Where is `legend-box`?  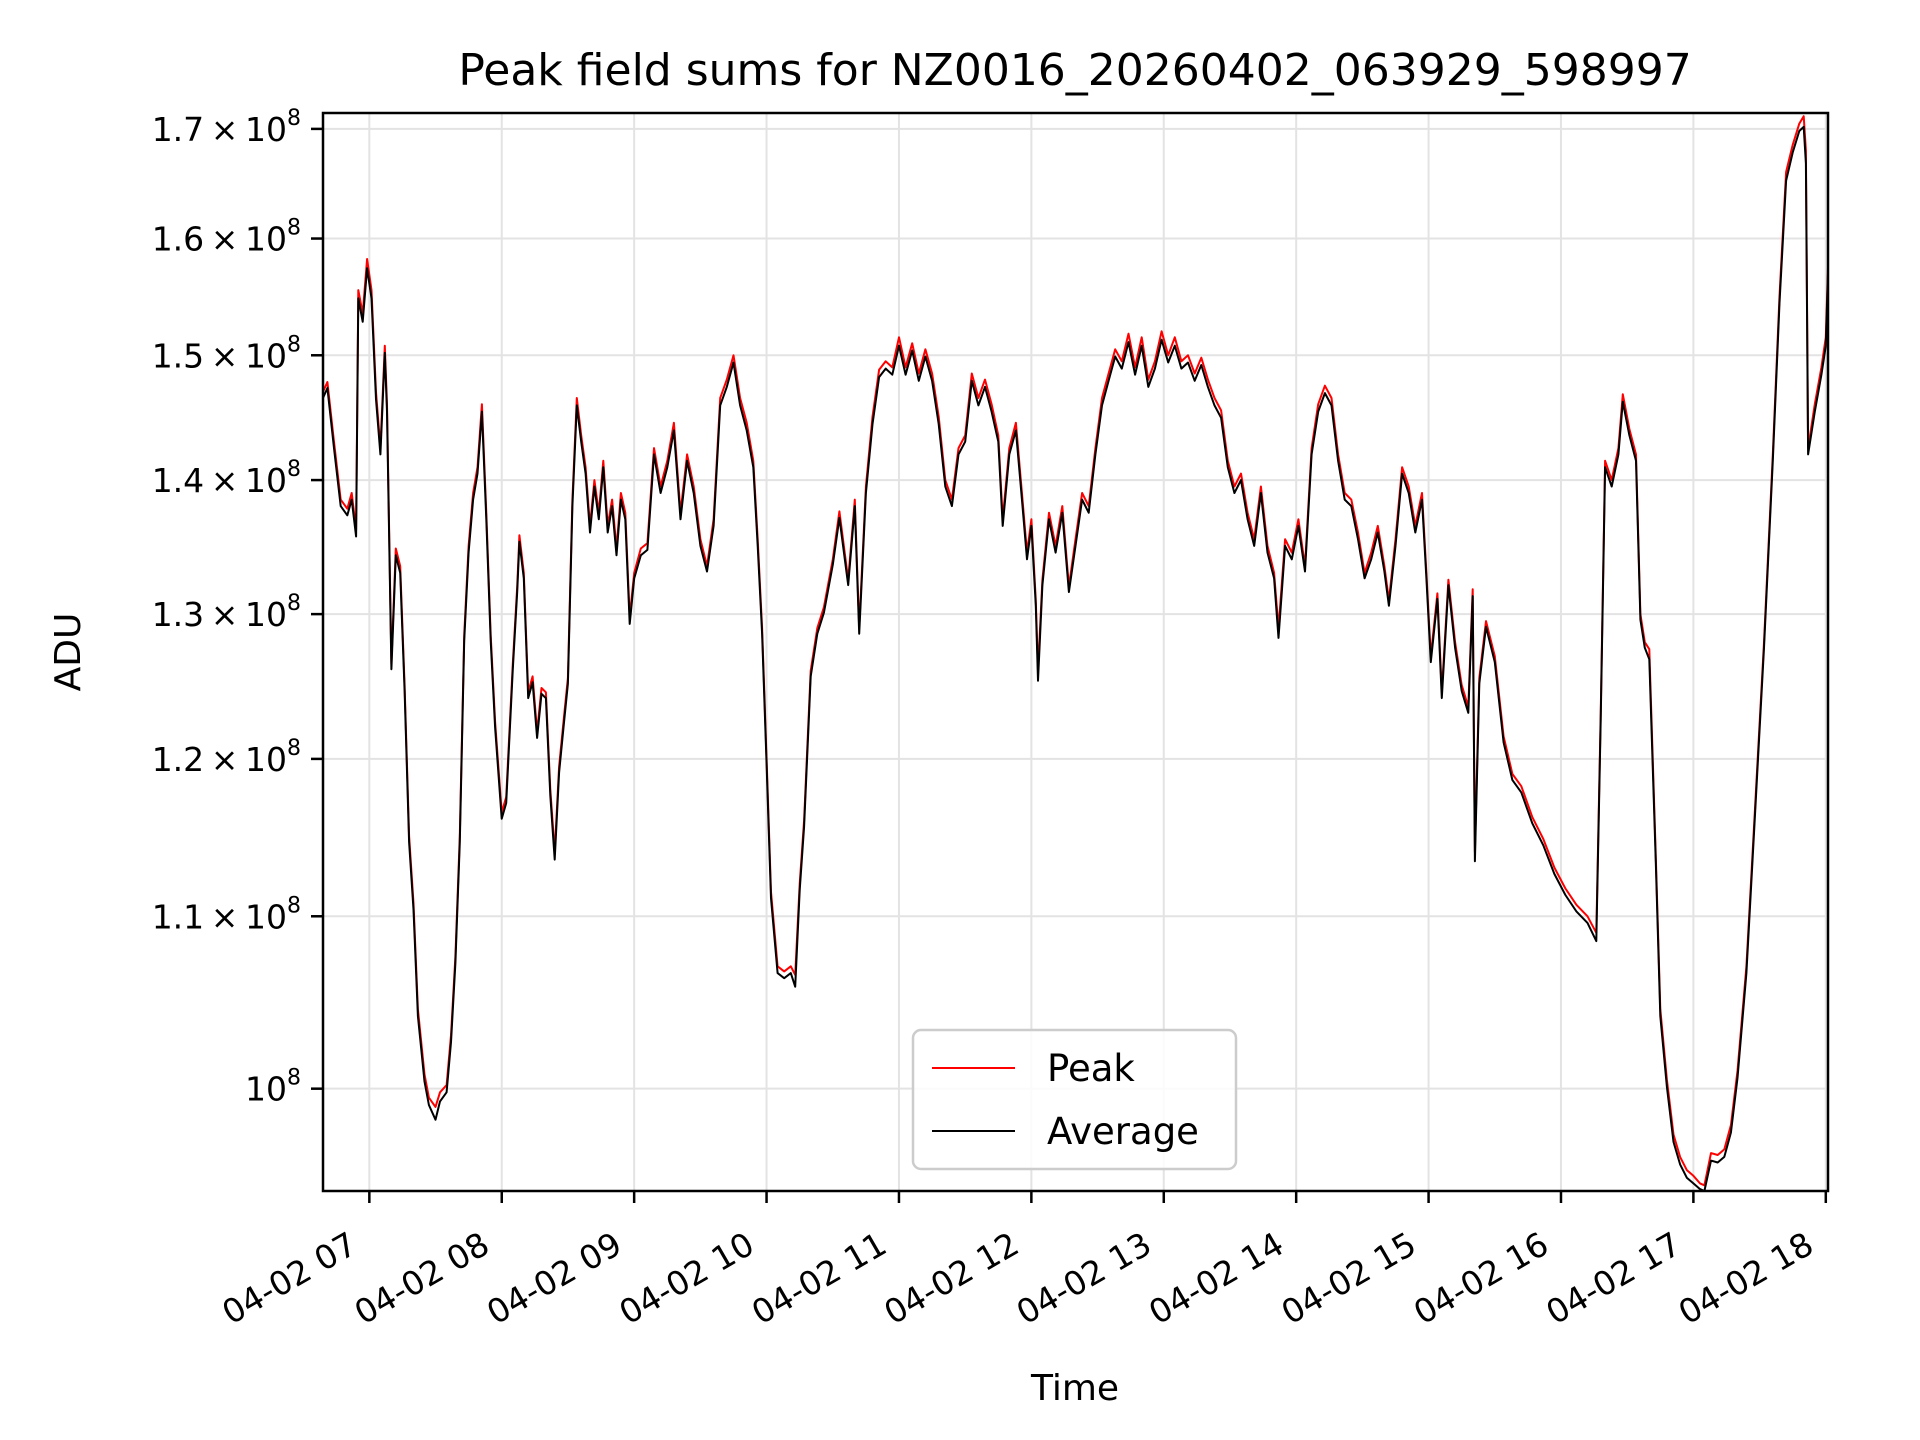 legend-box is located at coordinates (1074, 1099).